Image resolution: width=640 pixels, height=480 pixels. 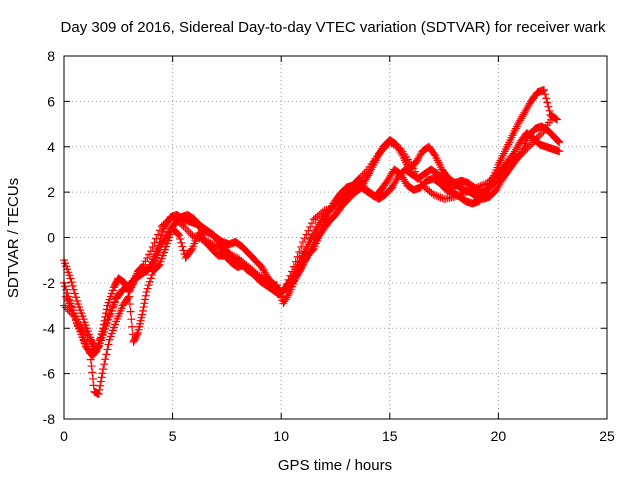 What do you see at coordinates (607, 436) in the screenshot?
I see `x-tick-label: 25` at bounding box center [607, 436].